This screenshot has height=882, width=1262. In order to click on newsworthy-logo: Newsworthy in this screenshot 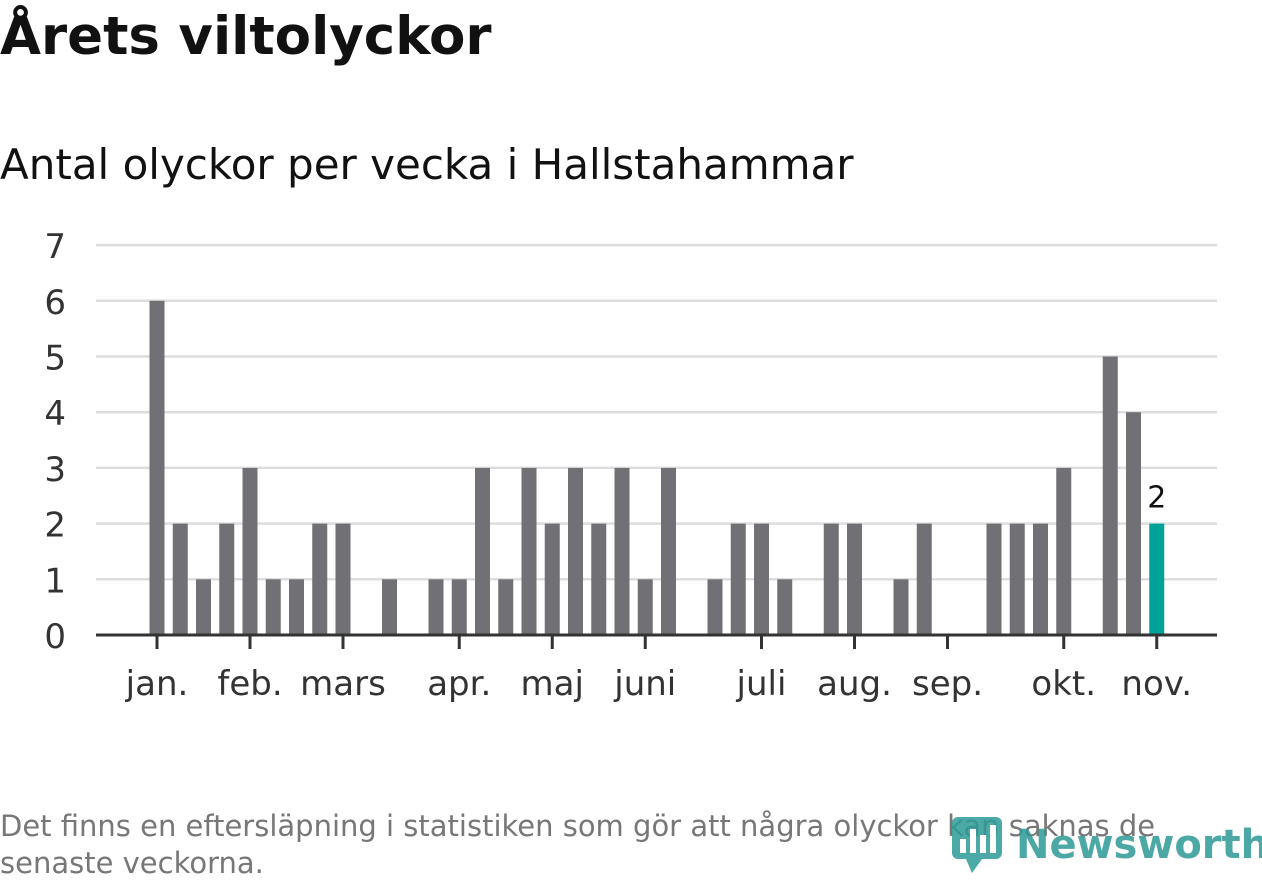, I will do `click(1107, 845)`.